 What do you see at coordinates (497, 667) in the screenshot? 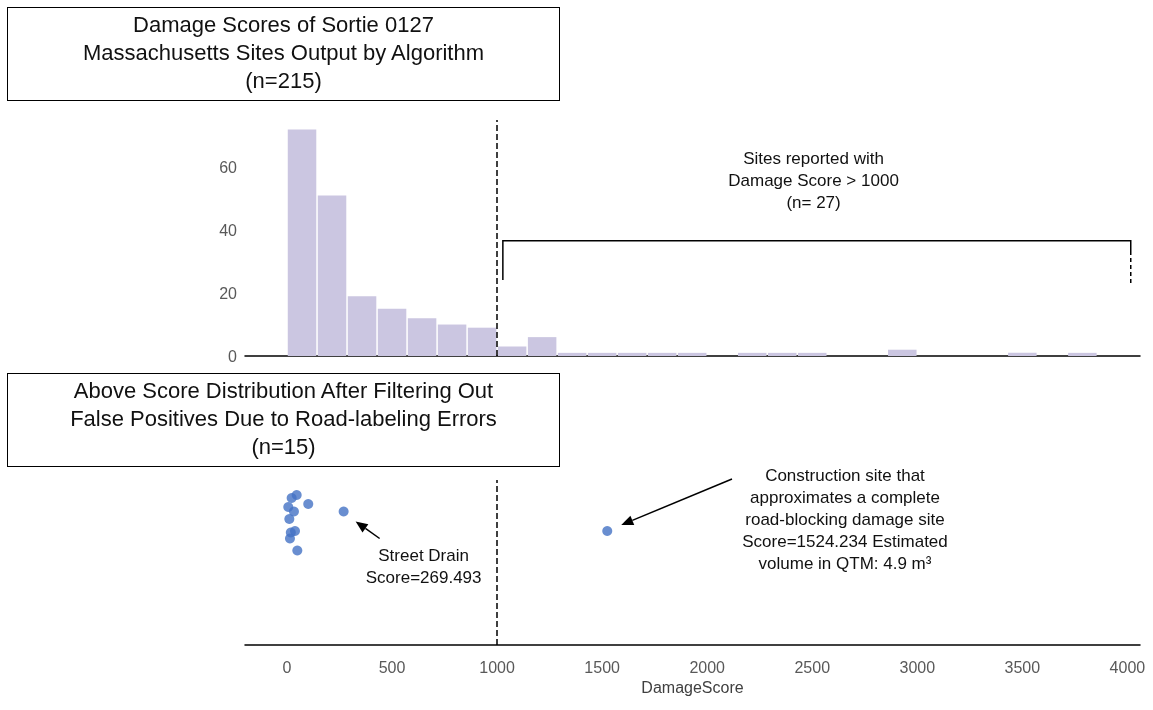
I see `x-tick-label: 1000` at bounding box center [497, 667].